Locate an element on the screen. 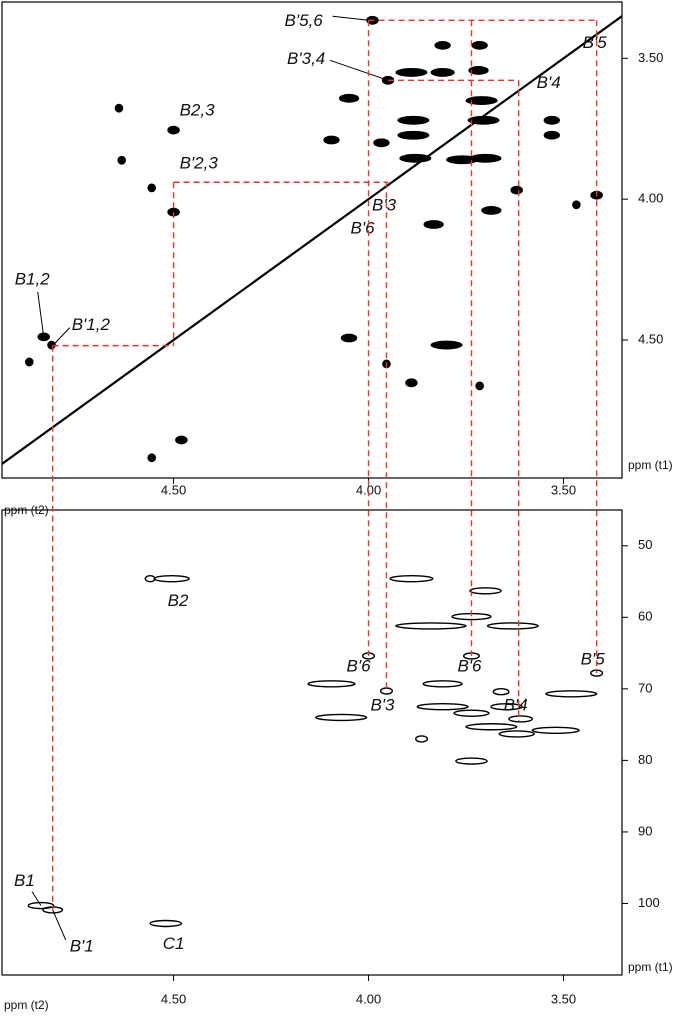  peak-label: B'5,6 is located at coordinates (304, 20).